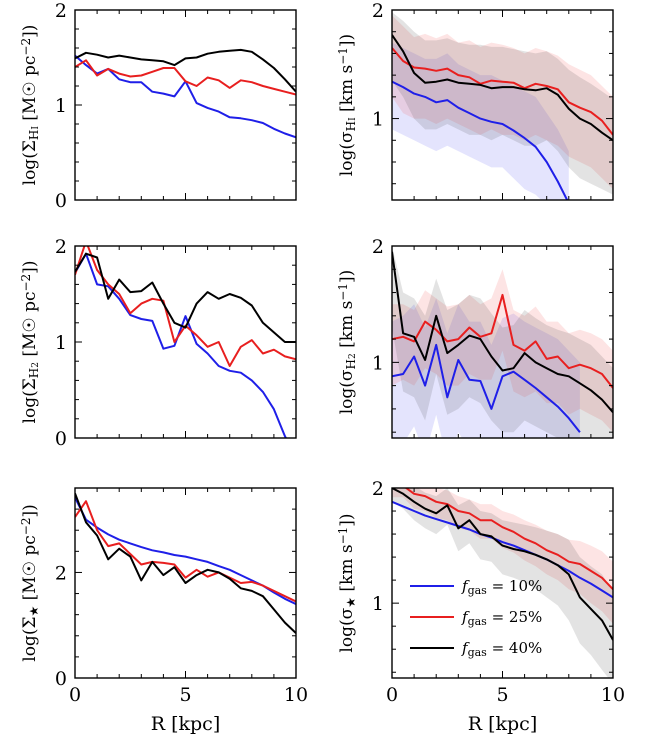 Image resolution: width=654 pixels, height=746 pixels. What do you see at coordinates (347, 105) in the screenshot?
I see `y-axis-label: log(σHI [km s−1])` at bounding box center [347, 105].